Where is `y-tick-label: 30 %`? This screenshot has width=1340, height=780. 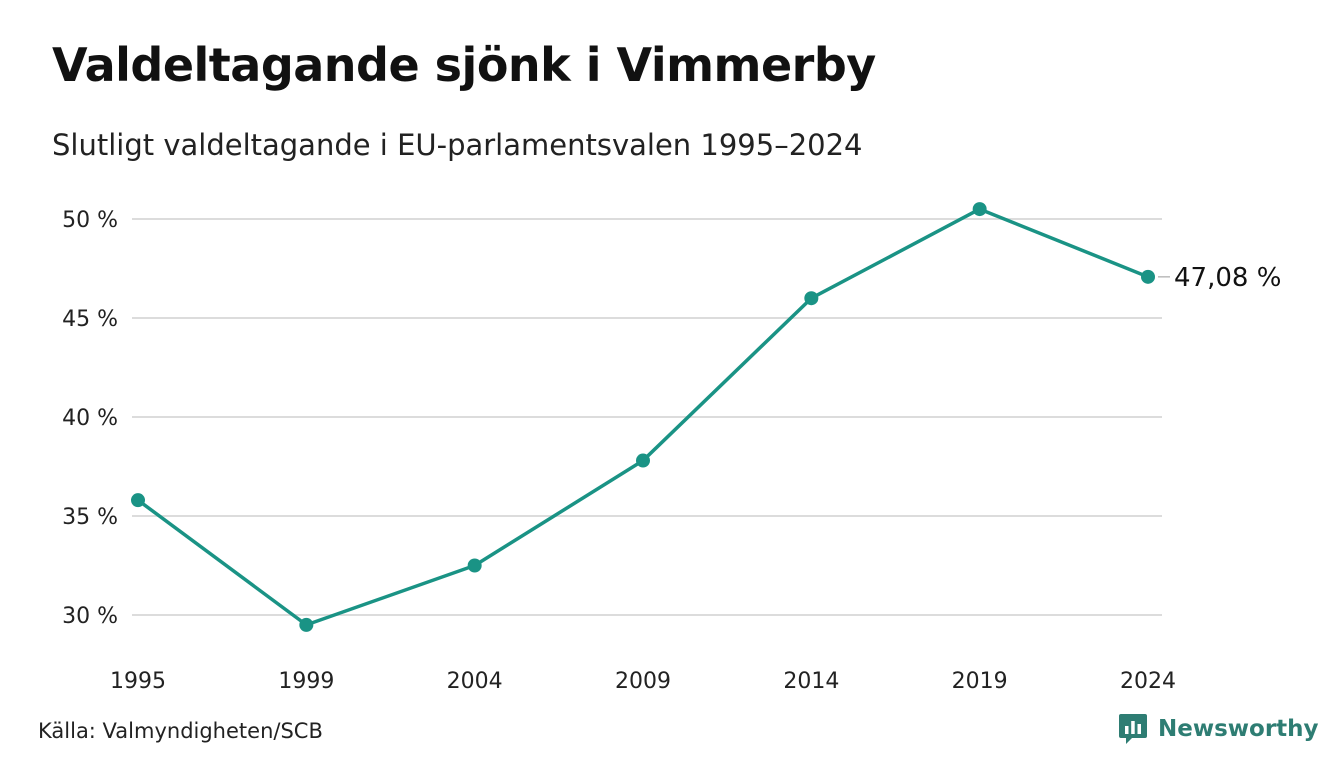
y-tick-label: 30 % is located at coordinates (90, 616).